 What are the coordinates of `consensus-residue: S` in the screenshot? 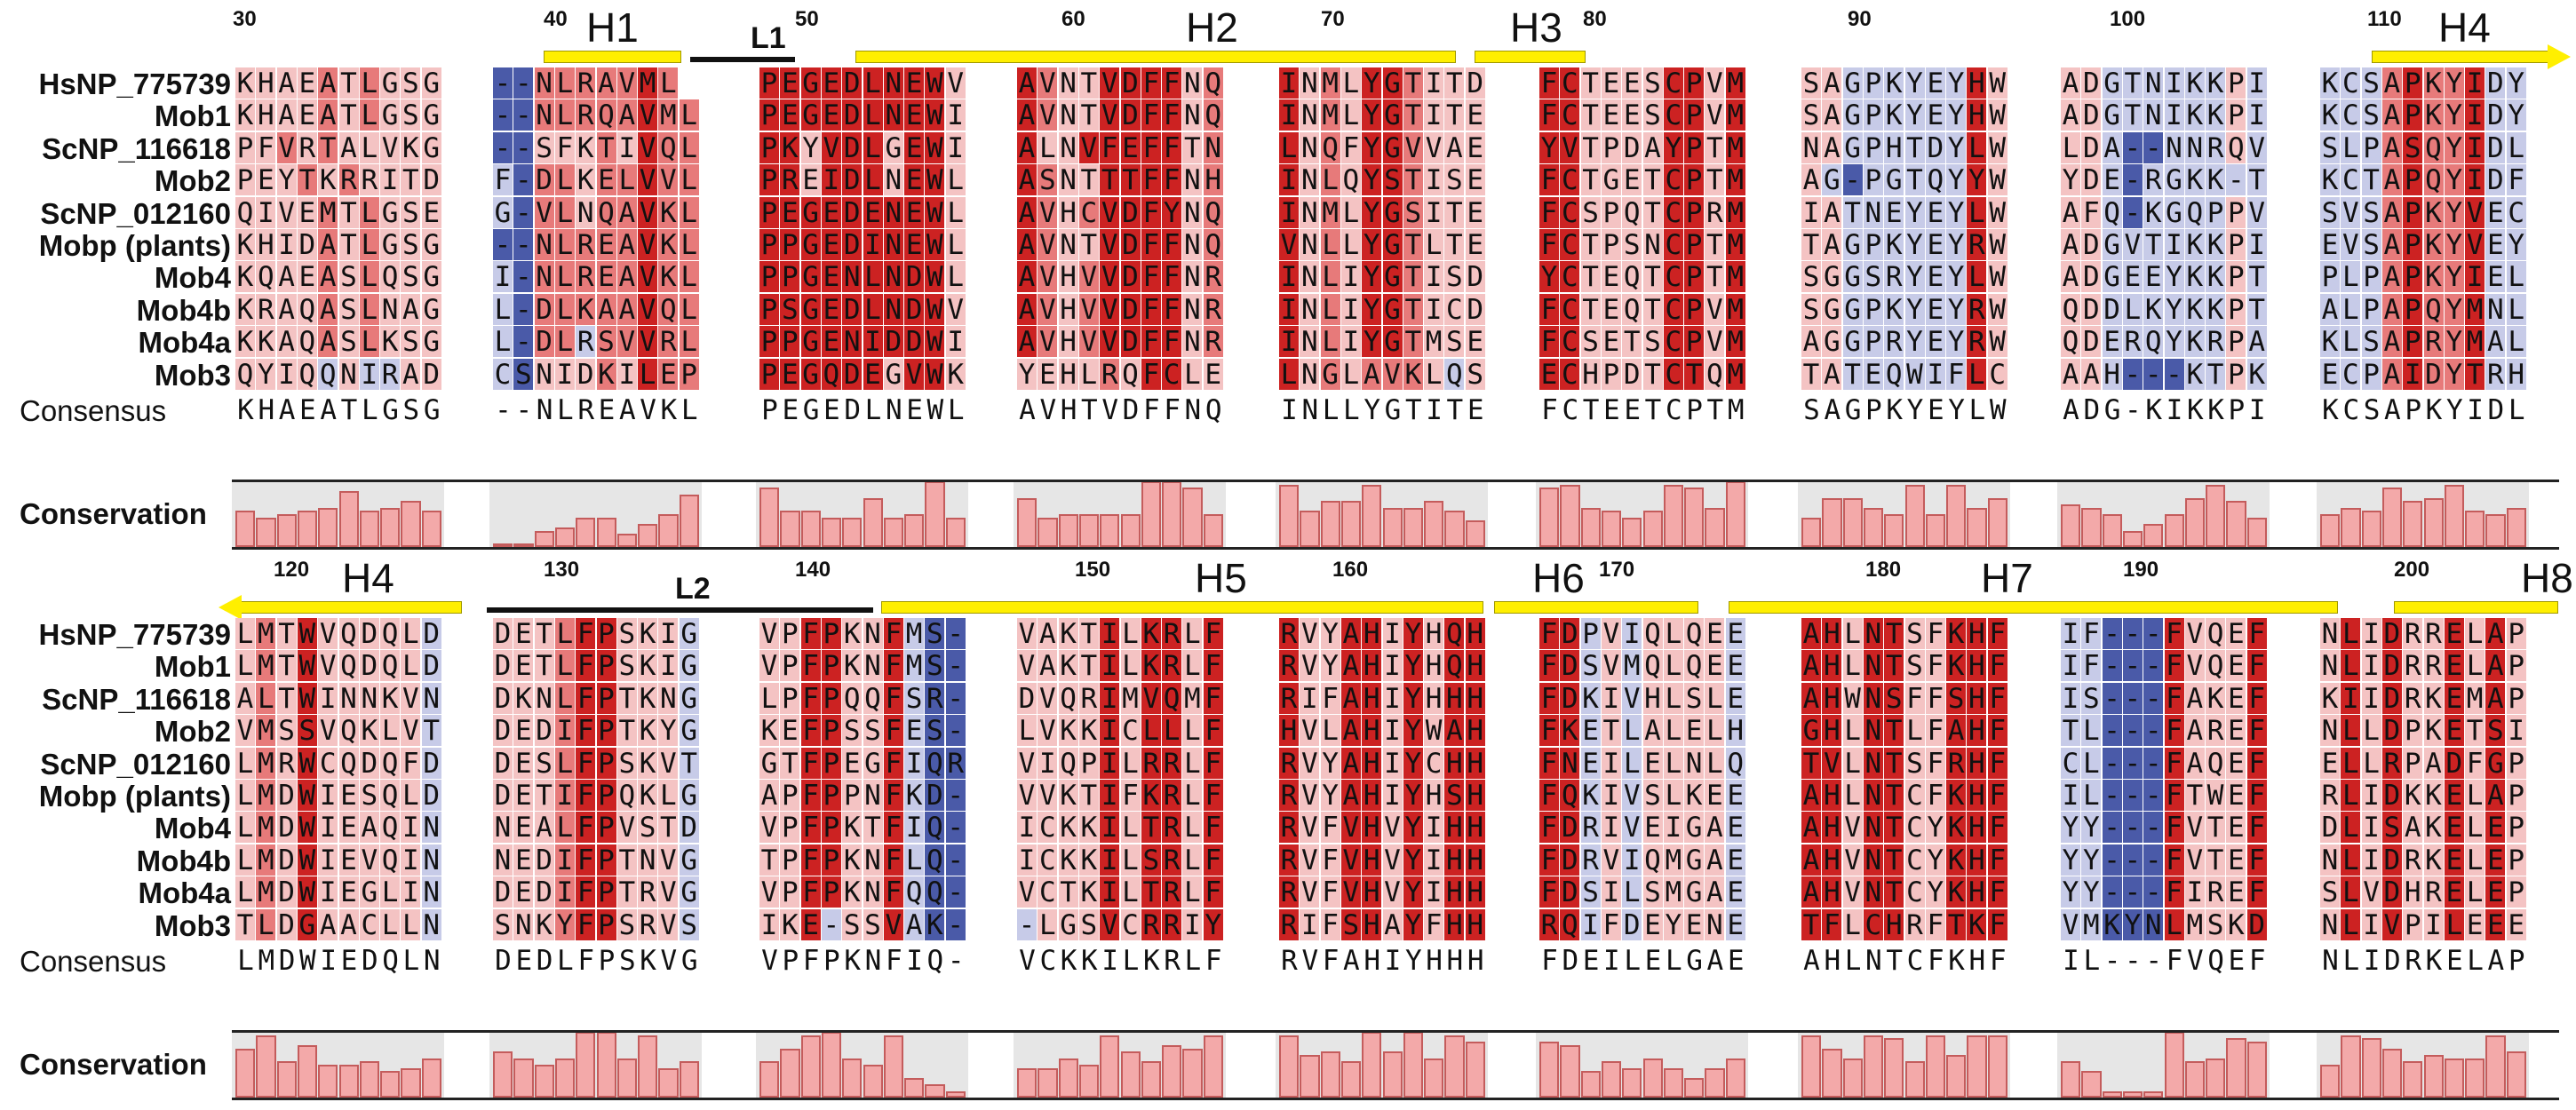 It's located at (411, 410).